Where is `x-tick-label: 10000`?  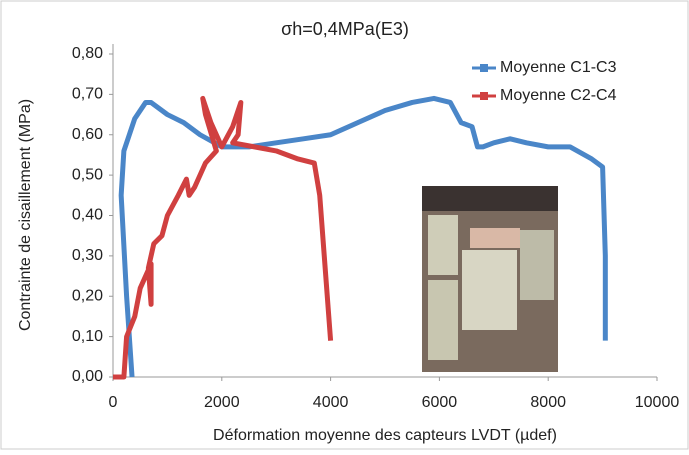
x-tick-label: 10000 is located at coordinates (657, 402).